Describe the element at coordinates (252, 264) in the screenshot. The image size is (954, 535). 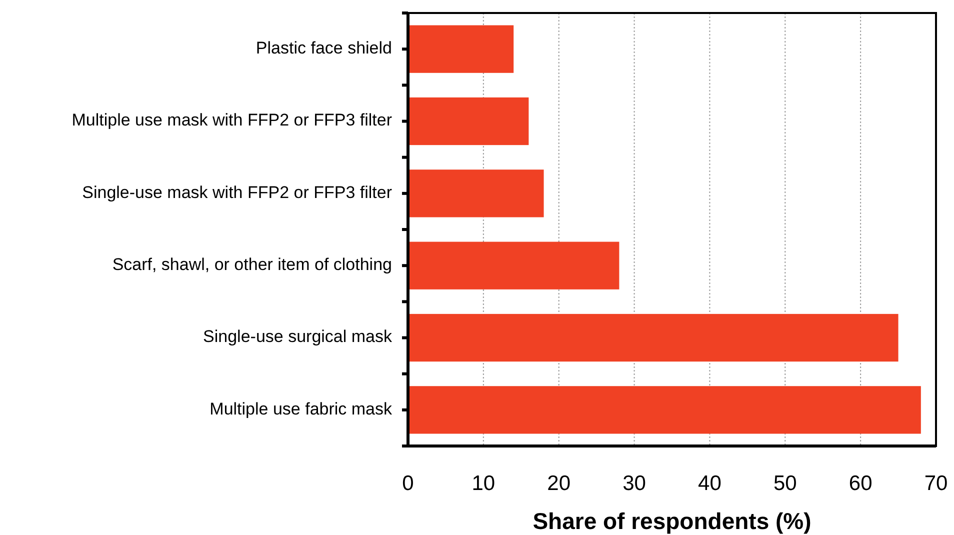
I see `y-tick-label: Scarf, shawl, or other item of clothing` at that location.